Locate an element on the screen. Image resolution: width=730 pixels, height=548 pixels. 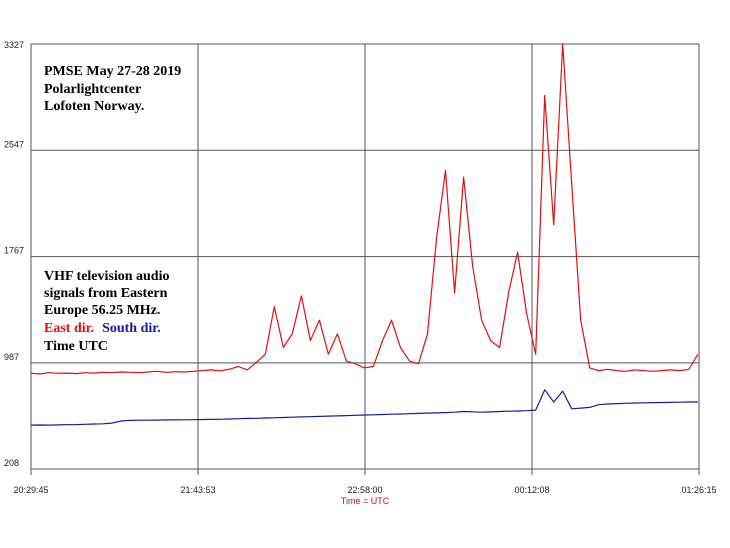
x-tick-label: 22:58:00 is located at coordinates (364, 490).